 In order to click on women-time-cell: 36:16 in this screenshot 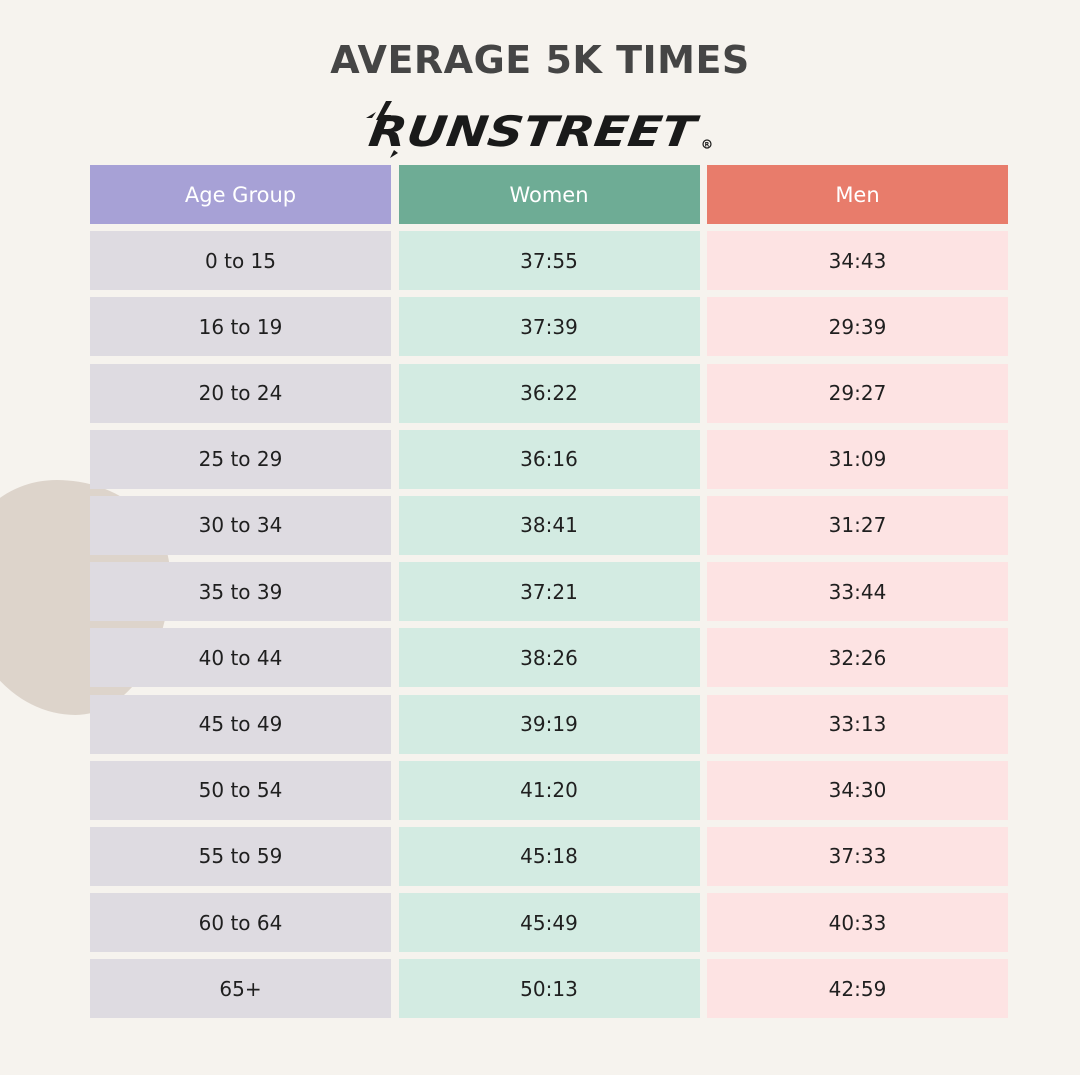, I will do `click(549, 459)`.